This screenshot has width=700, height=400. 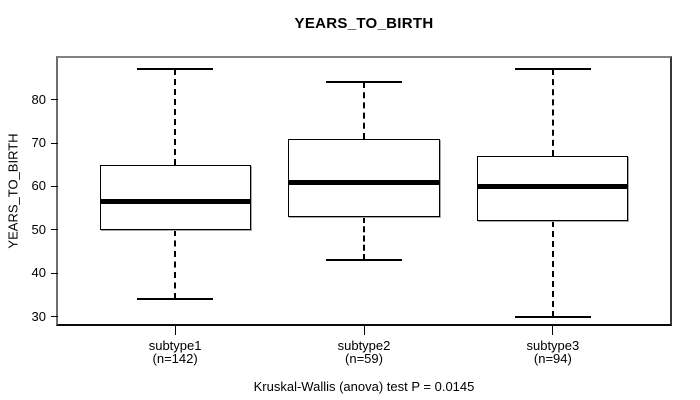 What do you see at coordinates (175, 345) in the screenshot?
I see `x-category-name: subtype1` at bounding box center [175, 345].